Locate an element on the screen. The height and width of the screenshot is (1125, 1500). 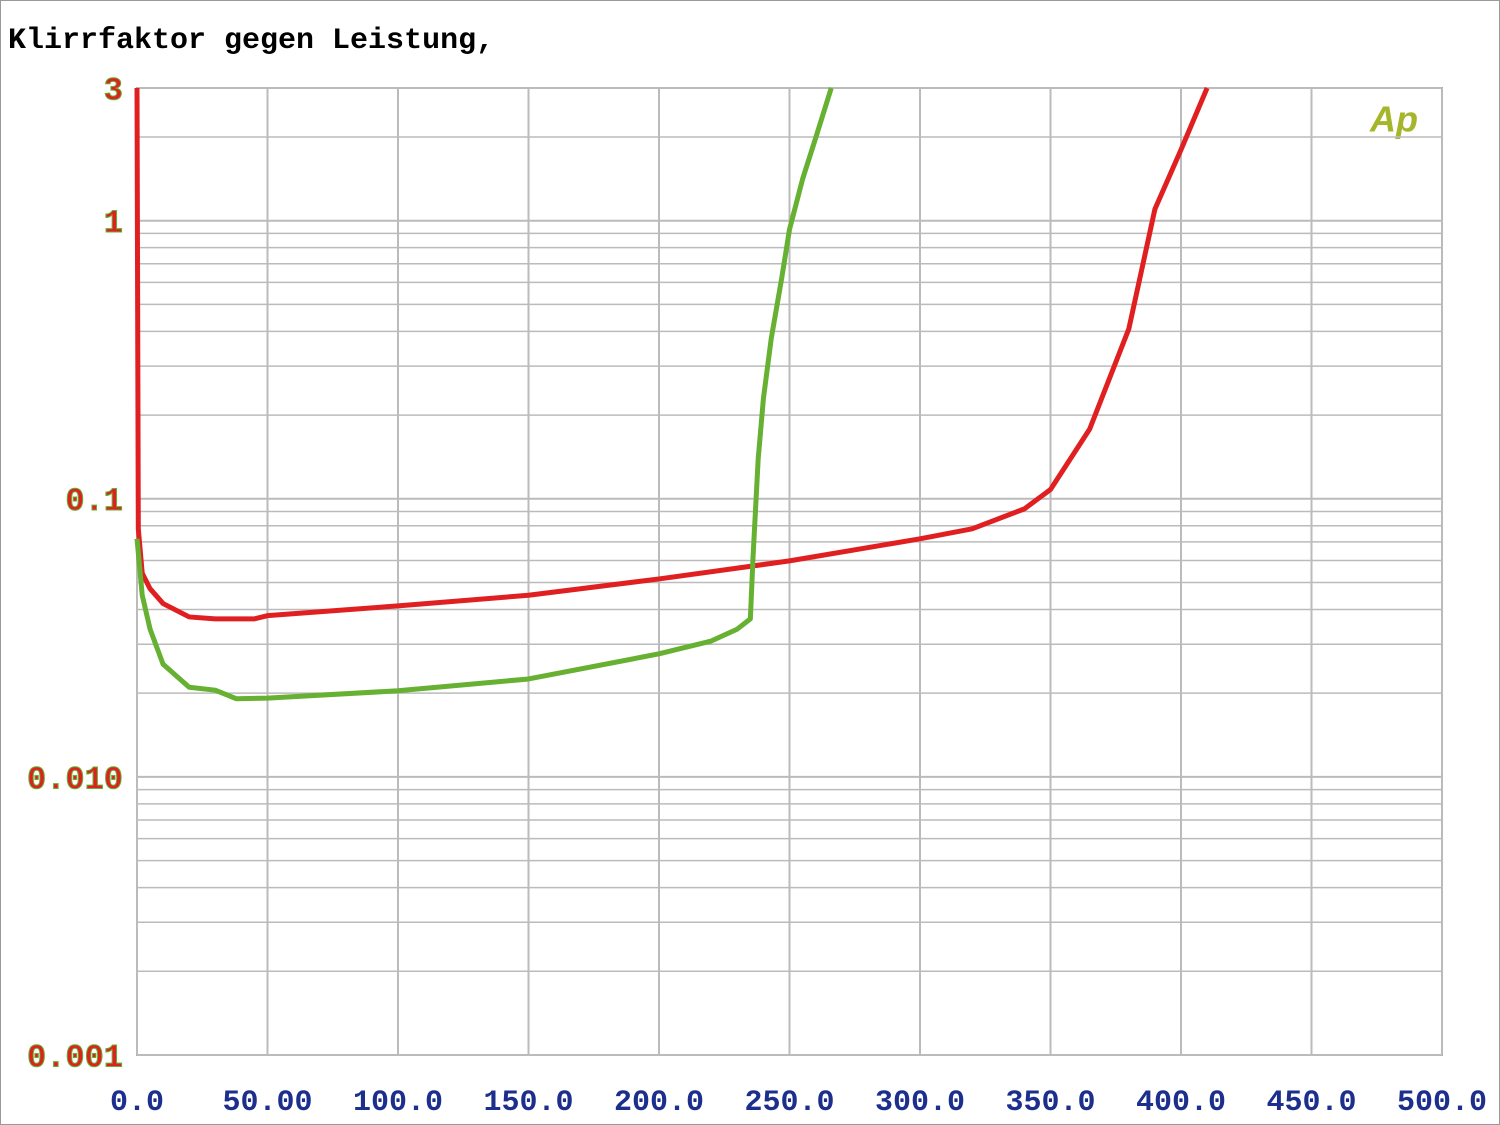
y-tick-label: 0.010 is located at coordinates (75, 779).